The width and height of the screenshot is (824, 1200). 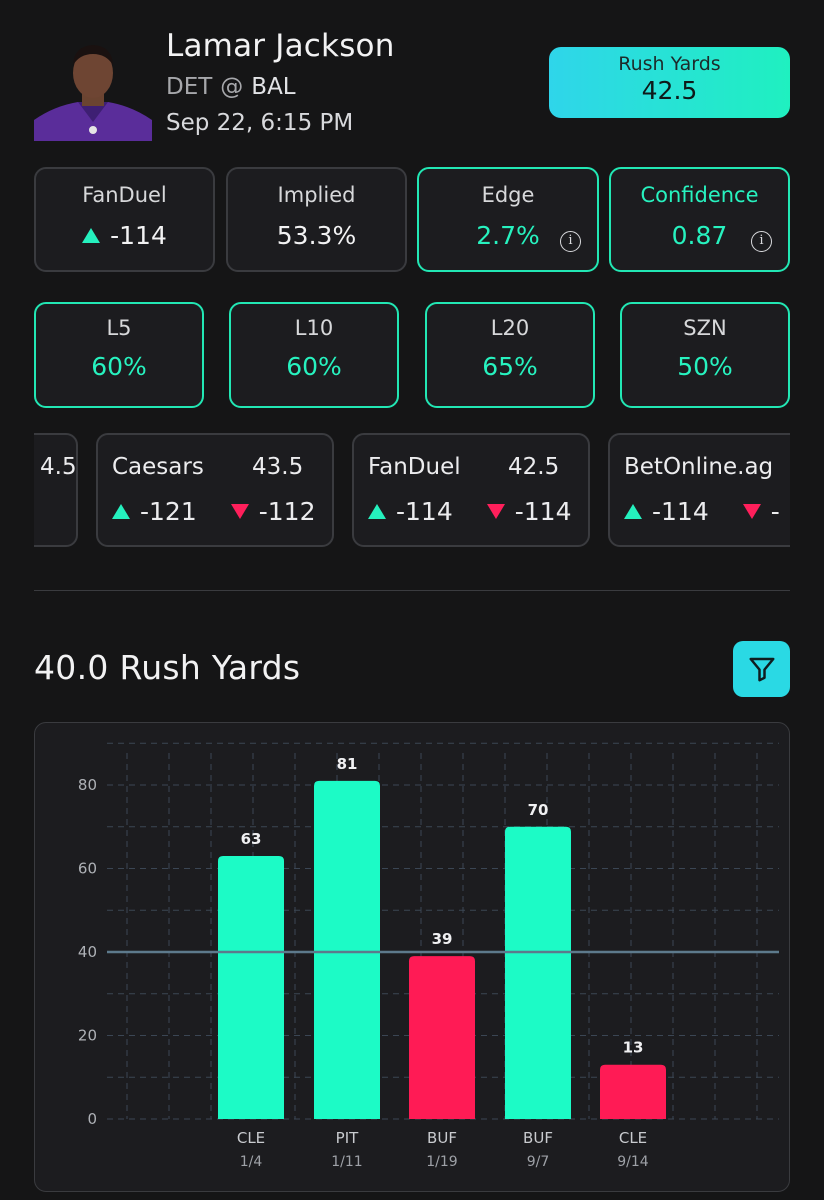 I want to click on x-tick-date: 9/7, so click(x=538, y=1162).